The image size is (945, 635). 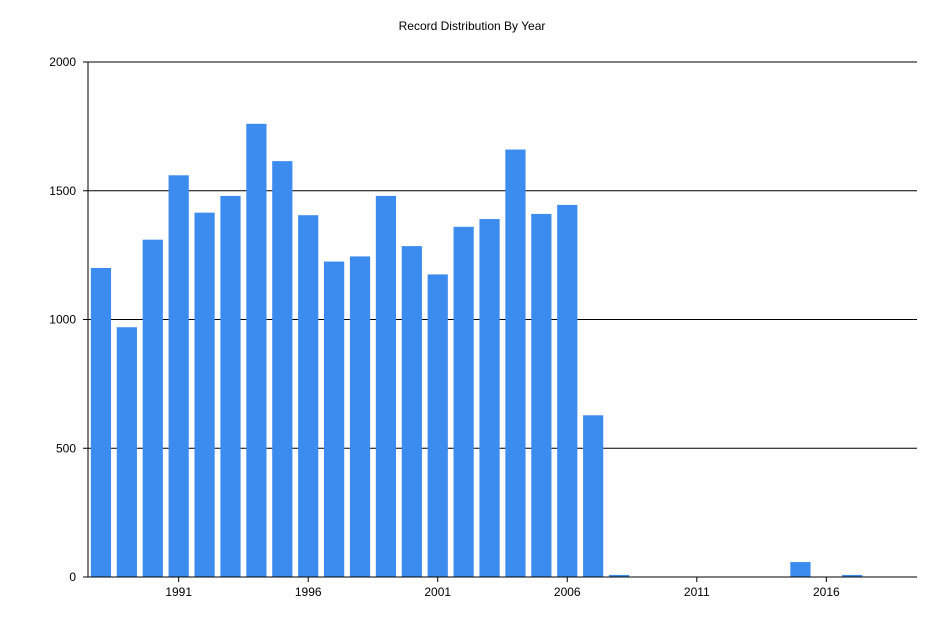 What do you see at coordinates (230, 386) in the screenshot?
I see `bar-1993` at bounding box center [230, 386].